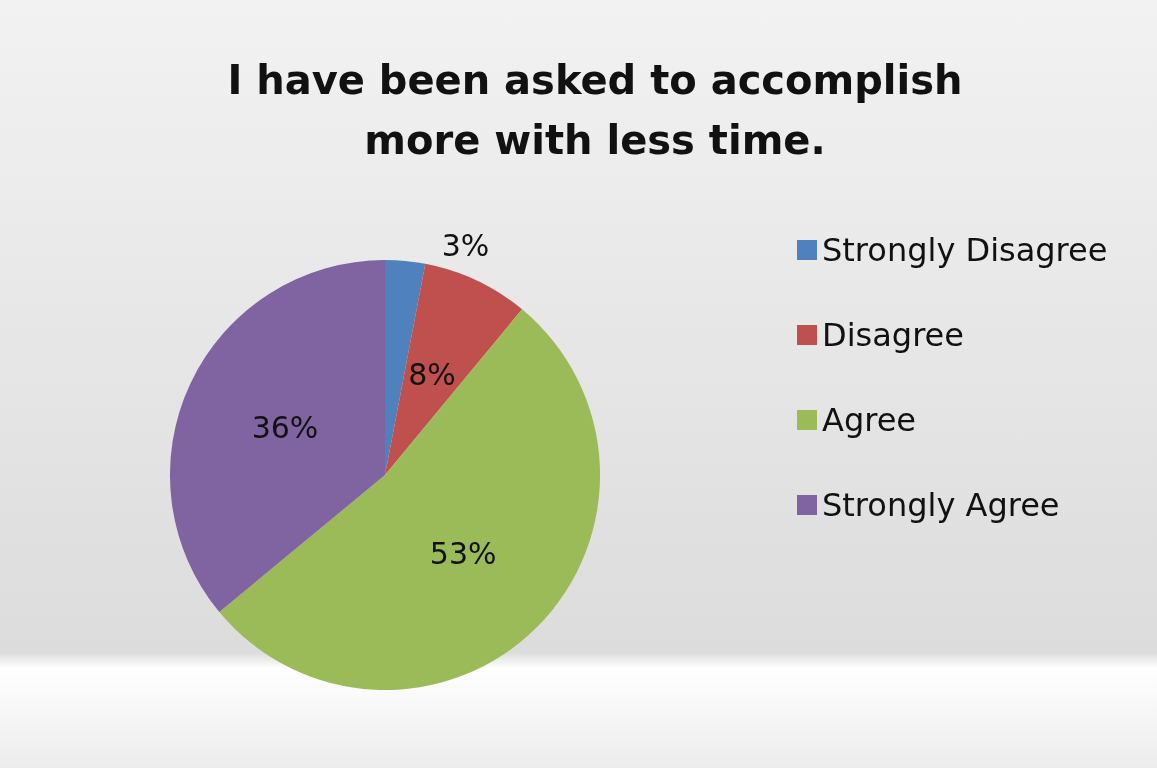 Image resolution: width=1157 pixels, height=768 pixels. I want to click on legend-label: Strongly Disagree, so click(965, 250).